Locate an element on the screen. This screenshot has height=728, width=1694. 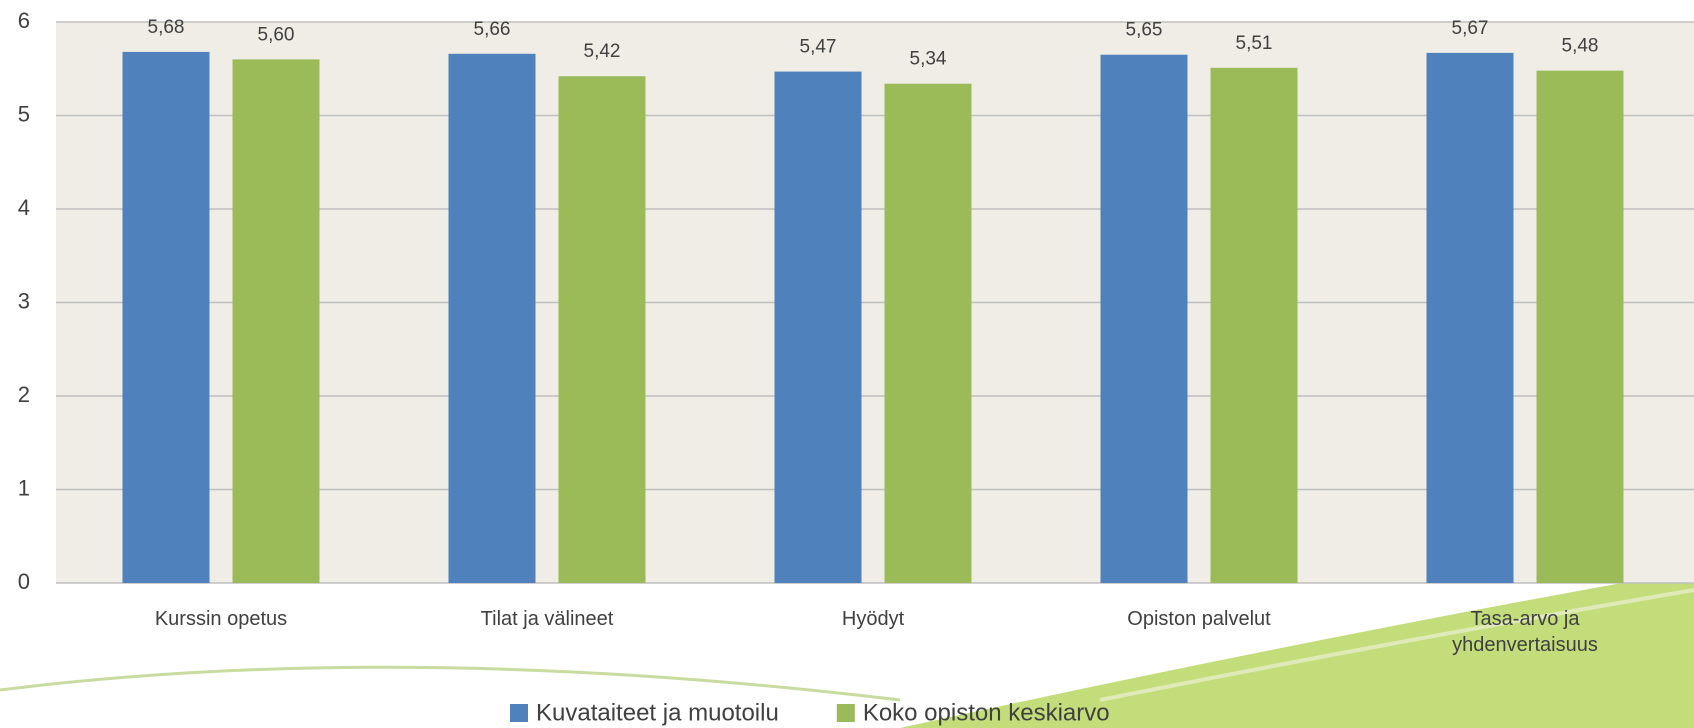
y-tick-label: 0 is located at coordinates (24, 581).